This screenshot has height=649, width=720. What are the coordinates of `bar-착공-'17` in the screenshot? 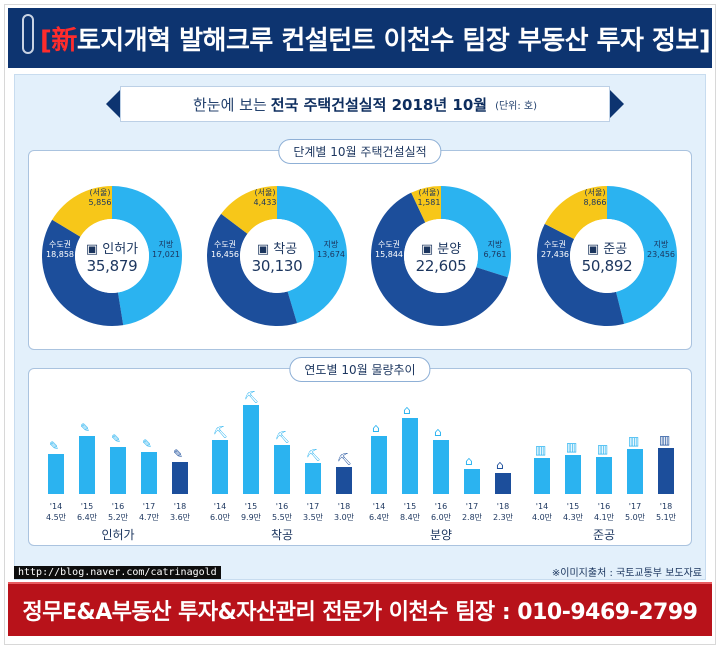 It's located at (313, 478).